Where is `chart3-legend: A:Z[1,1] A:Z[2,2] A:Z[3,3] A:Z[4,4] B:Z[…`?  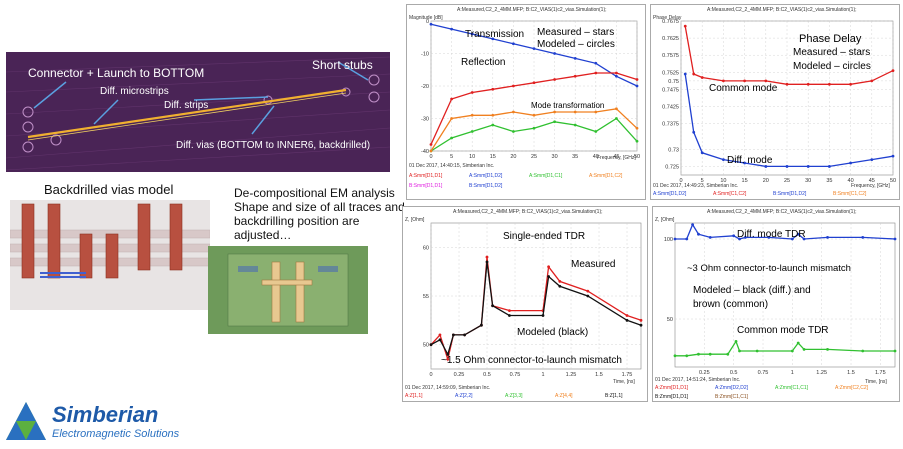
chart3-legend: A:Z[1,1] A:Z[2,2] A:Z[3,3] A:Z[4,4] B:Z[… is located at coordinates (526, 398).